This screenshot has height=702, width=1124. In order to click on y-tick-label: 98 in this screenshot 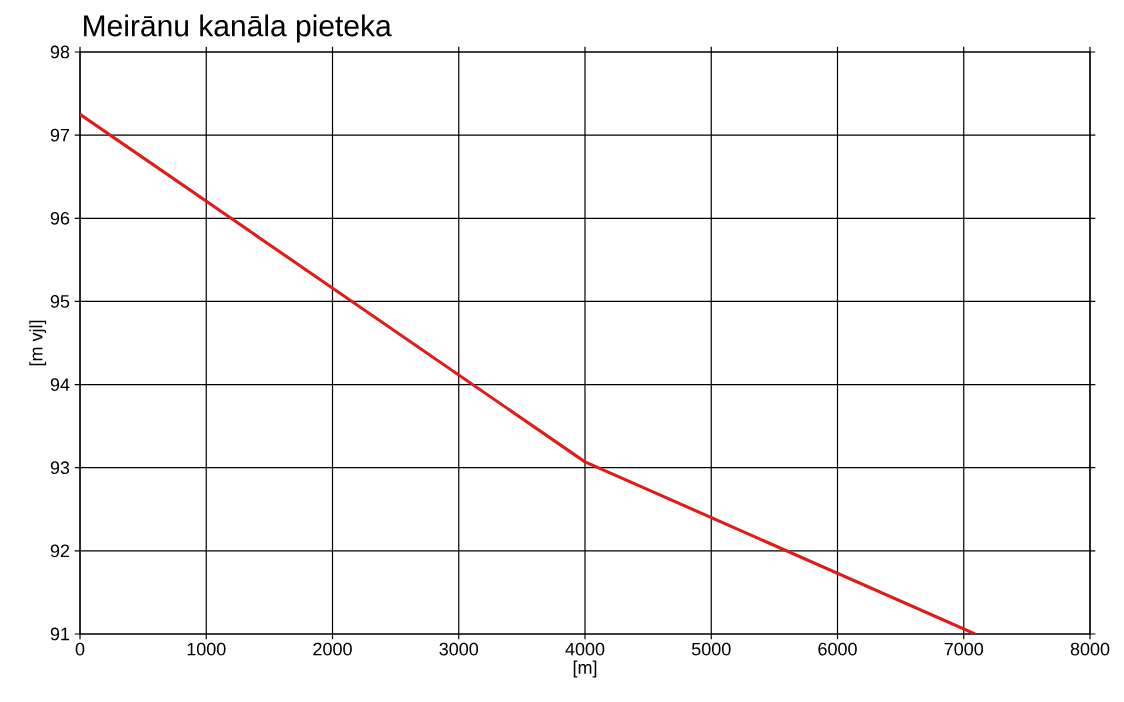, I will do `click(60, 52)`.